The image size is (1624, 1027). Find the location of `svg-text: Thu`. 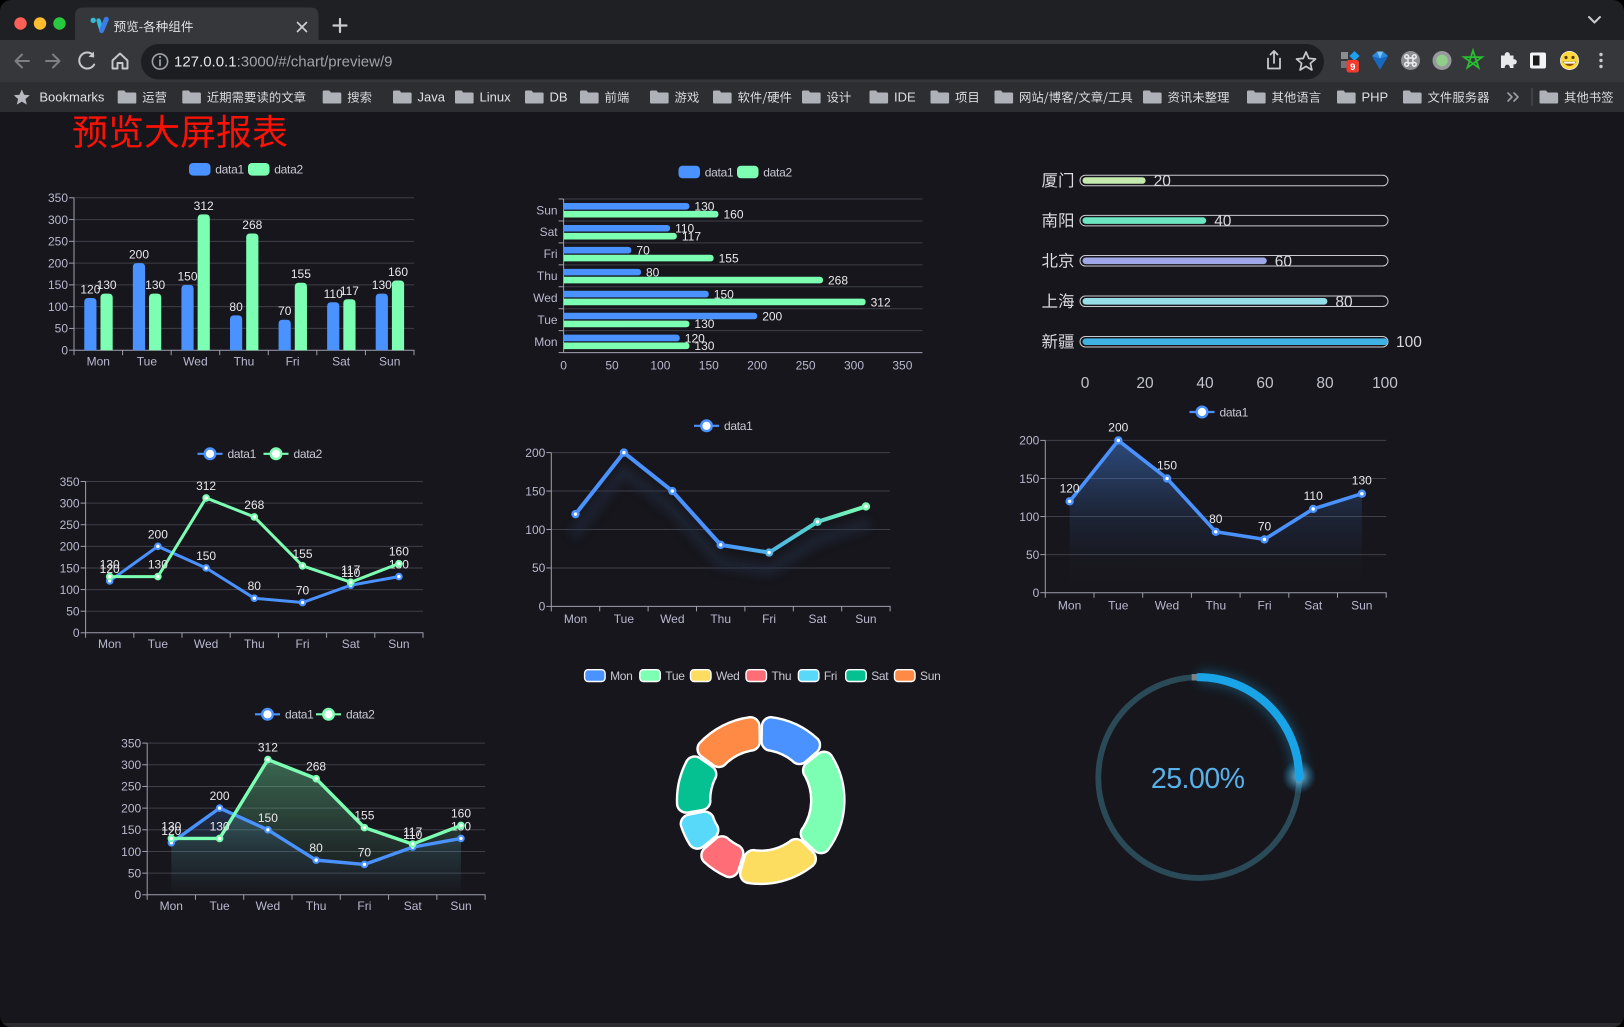

svg-text: Thu is located at coordinates (547, 276).